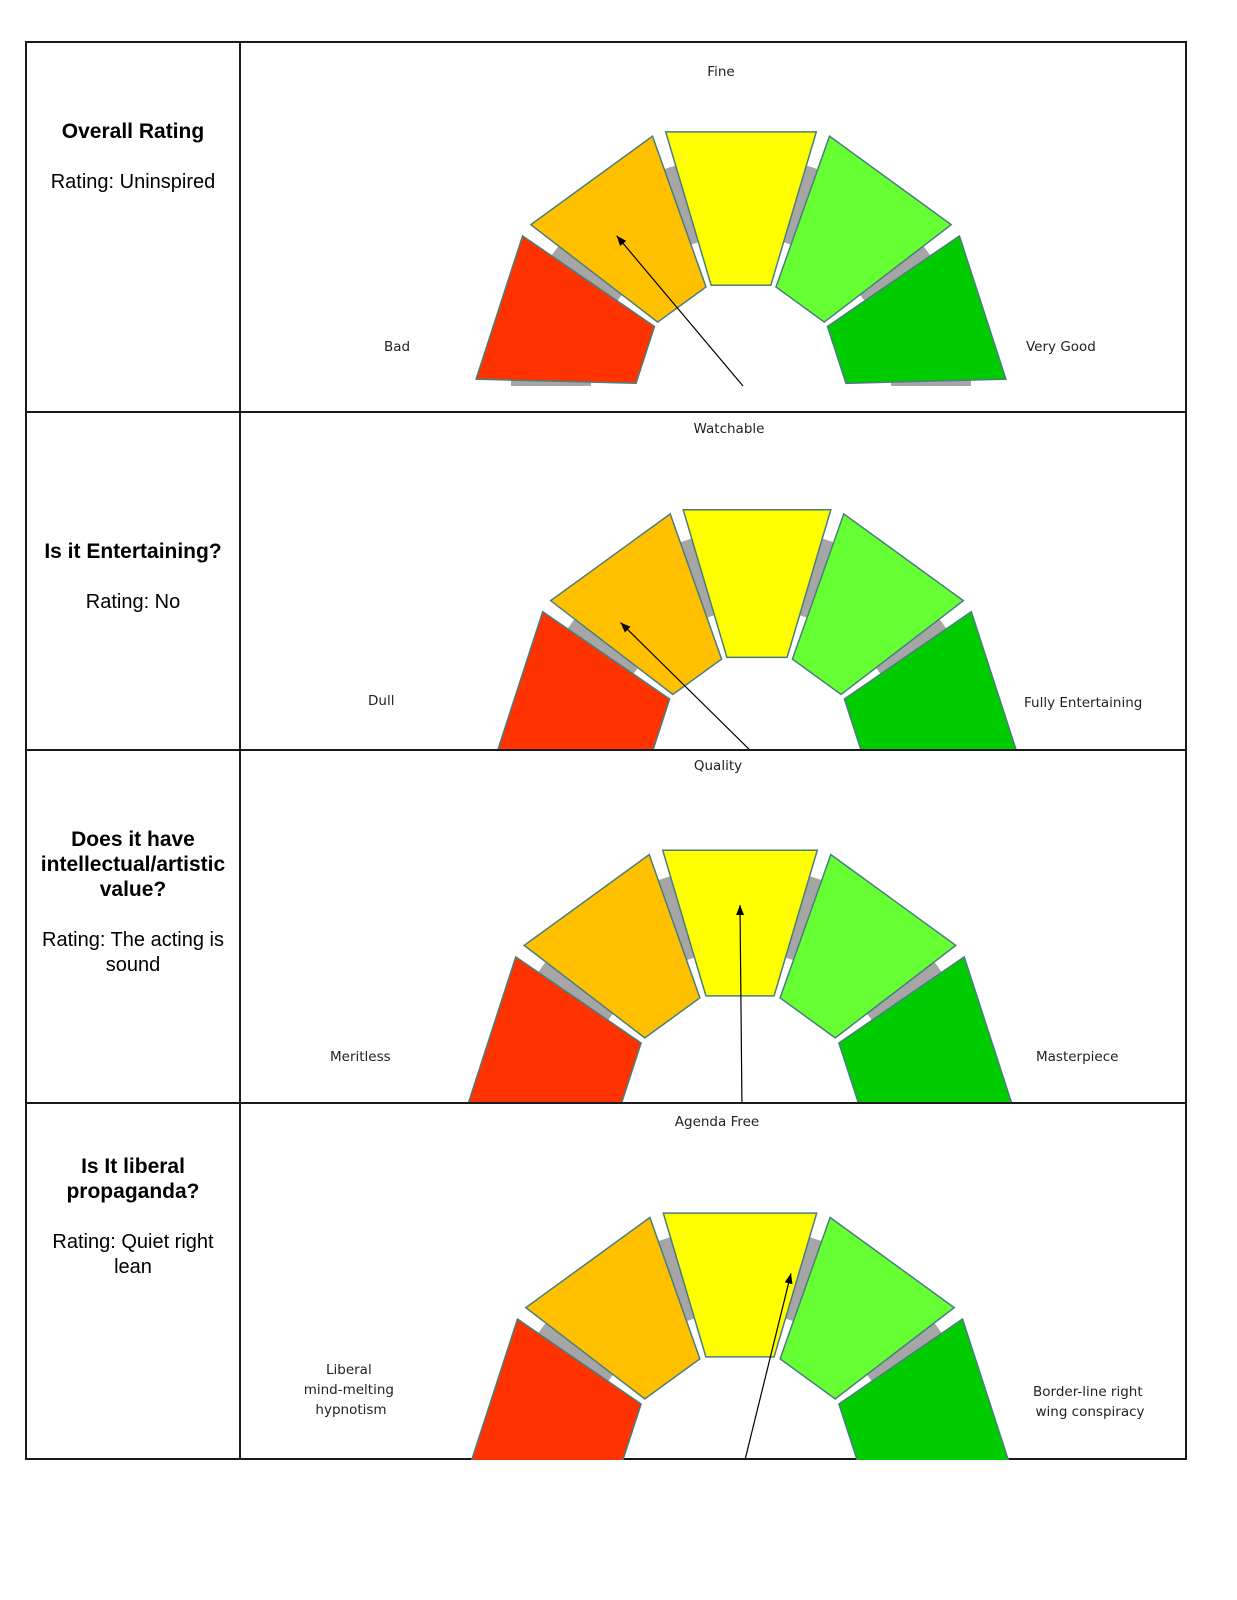 The width and height of the screenshot is (1237, 1600). What do you see at coordinates (720, 72) in the screenshot?
I see `row-1-top-label: Fine` at bounding box center [720, 72].